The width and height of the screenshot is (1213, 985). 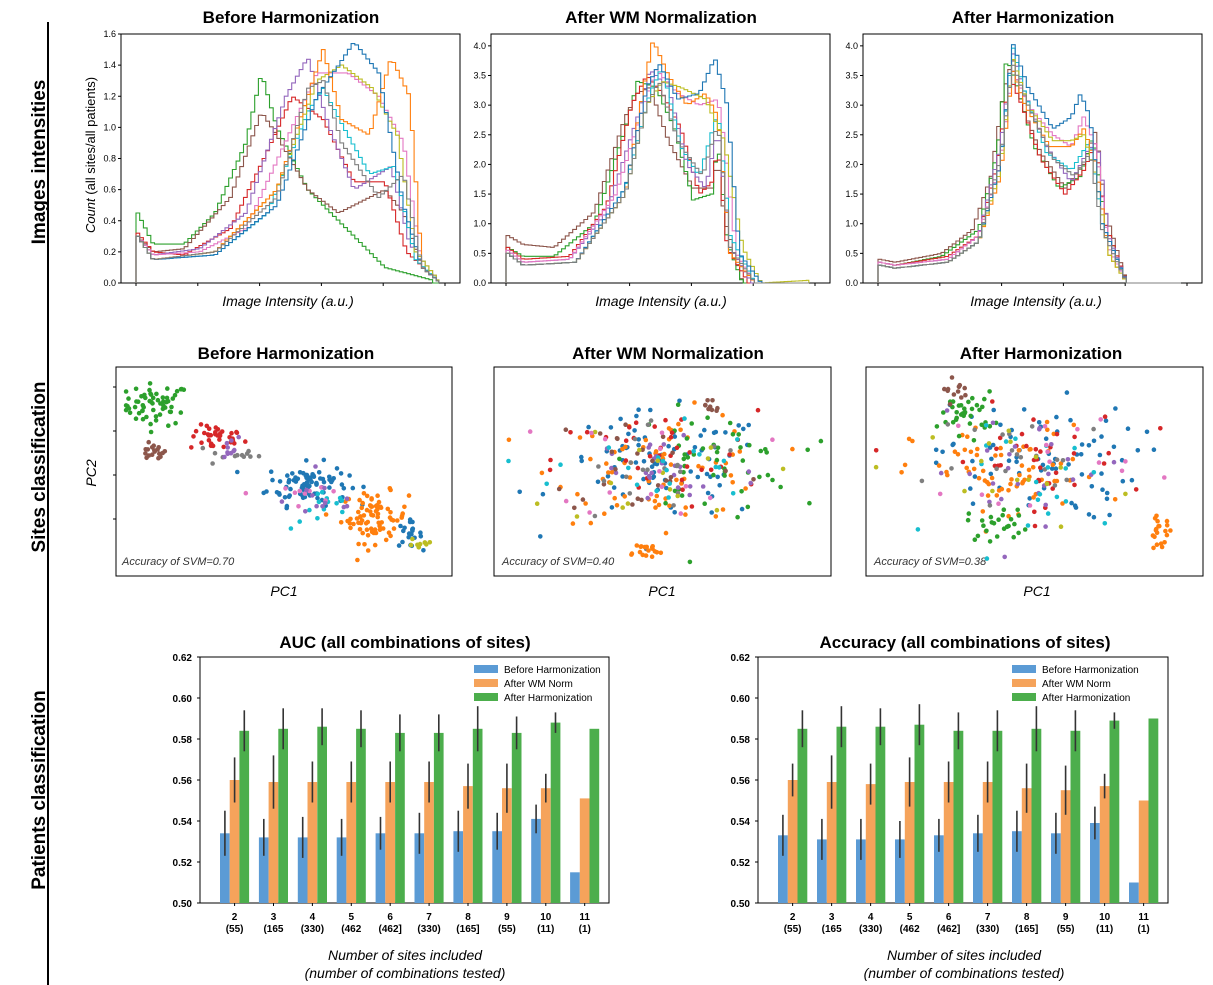 What do you see at coordinates (467, 929) in the screenshot?
I see `x-tick-sublabel: (165]` at bounding box center [467, 929].